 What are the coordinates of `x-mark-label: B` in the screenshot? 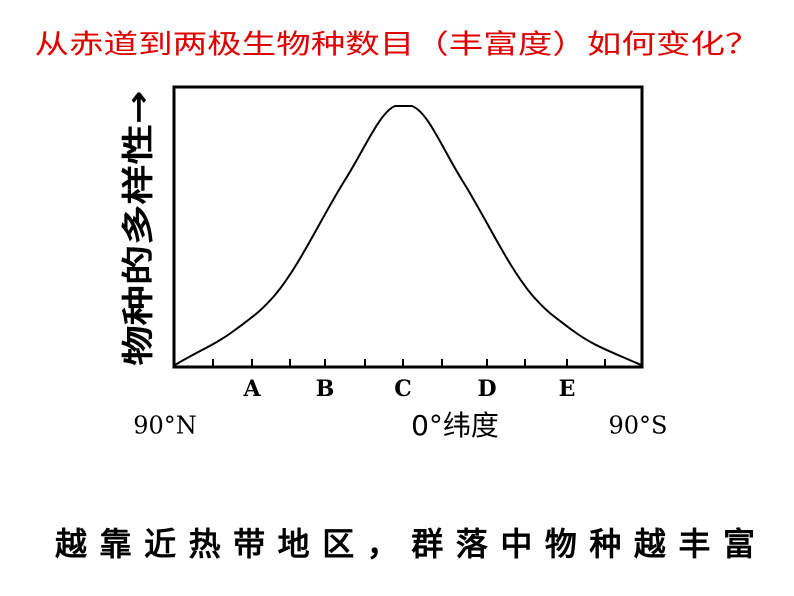 It's located at (325, 389).